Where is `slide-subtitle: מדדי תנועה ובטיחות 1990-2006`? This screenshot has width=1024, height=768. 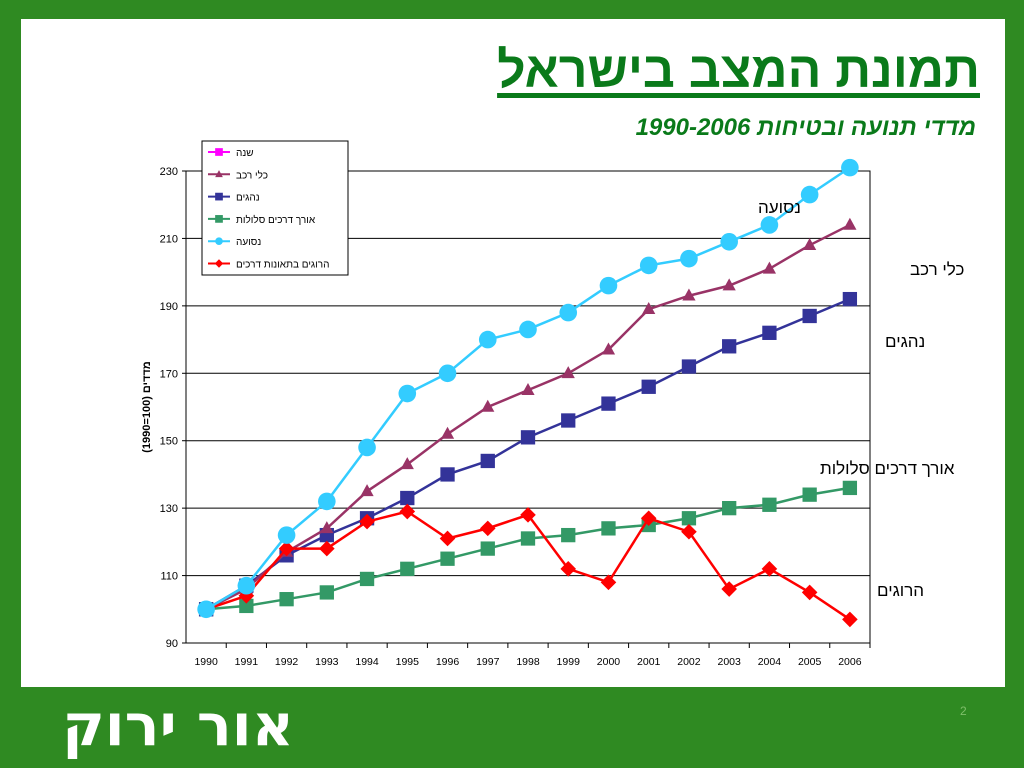 slide-subtitle: מדדי תנועה ובטיחות 1990-2006 is located at coordinates (805, 127).